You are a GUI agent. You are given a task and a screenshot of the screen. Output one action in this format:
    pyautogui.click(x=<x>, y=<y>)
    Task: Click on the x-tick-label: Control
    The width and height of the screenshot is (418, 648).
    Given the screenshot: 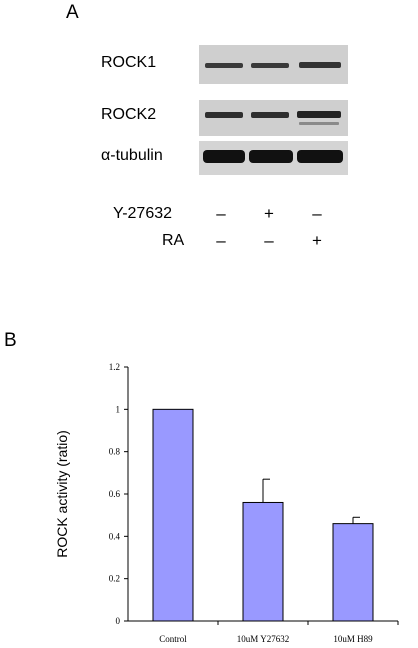 What is the action you would take?
    pyautogui.click(x=173, y=639)
    